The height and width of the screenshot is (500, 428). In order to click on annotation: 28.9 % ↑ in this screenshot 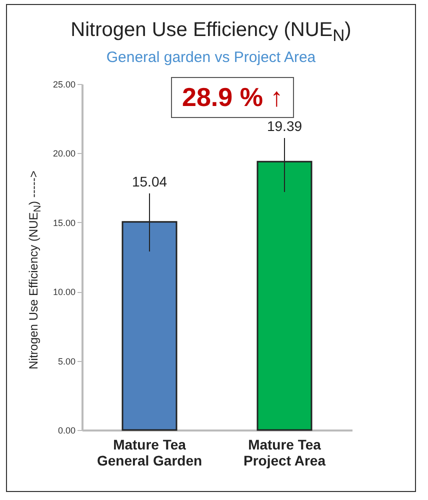, I will do `click(232, 97)`.